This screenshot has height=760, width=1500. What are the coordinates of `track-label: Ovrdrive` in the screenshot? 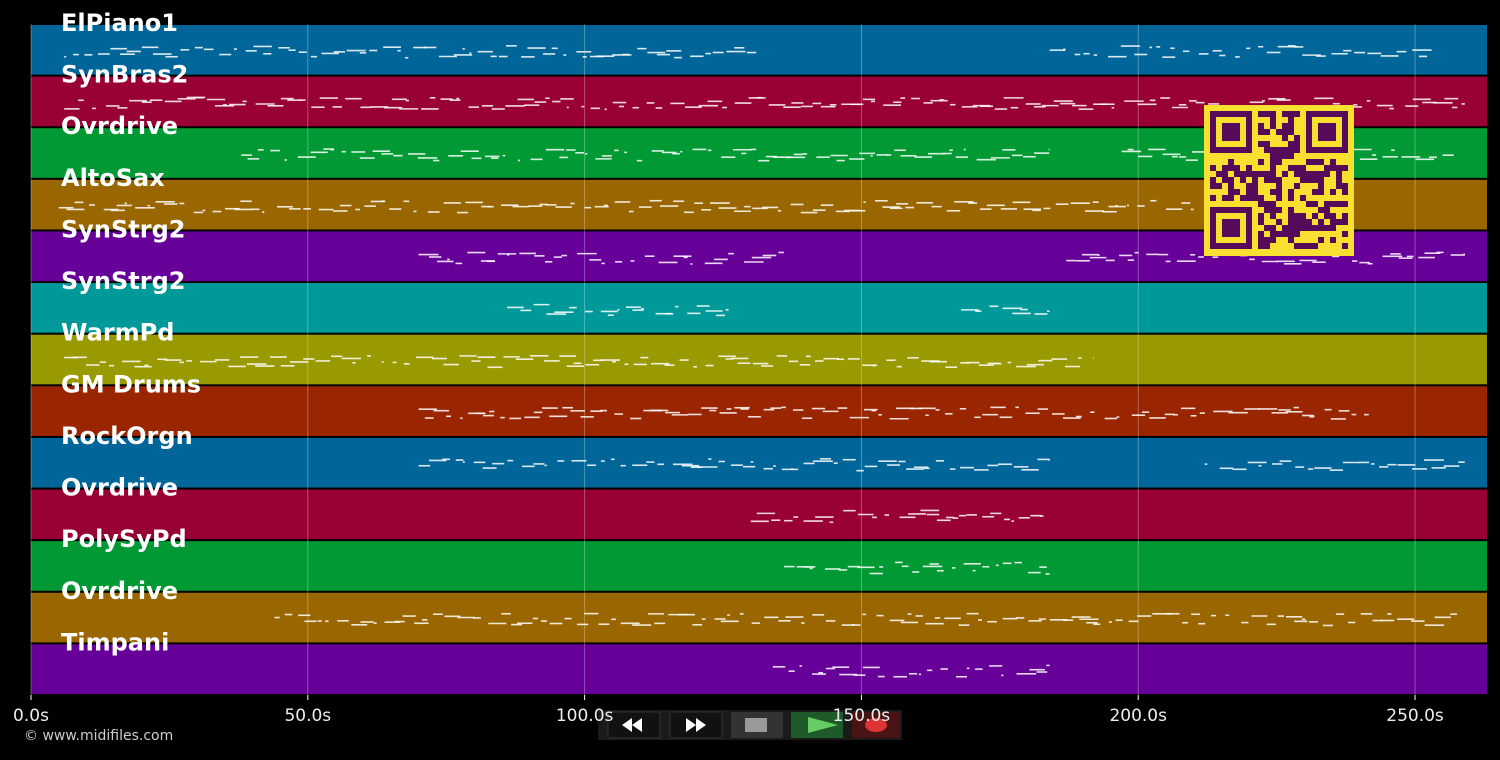 It's located at (119, 488).